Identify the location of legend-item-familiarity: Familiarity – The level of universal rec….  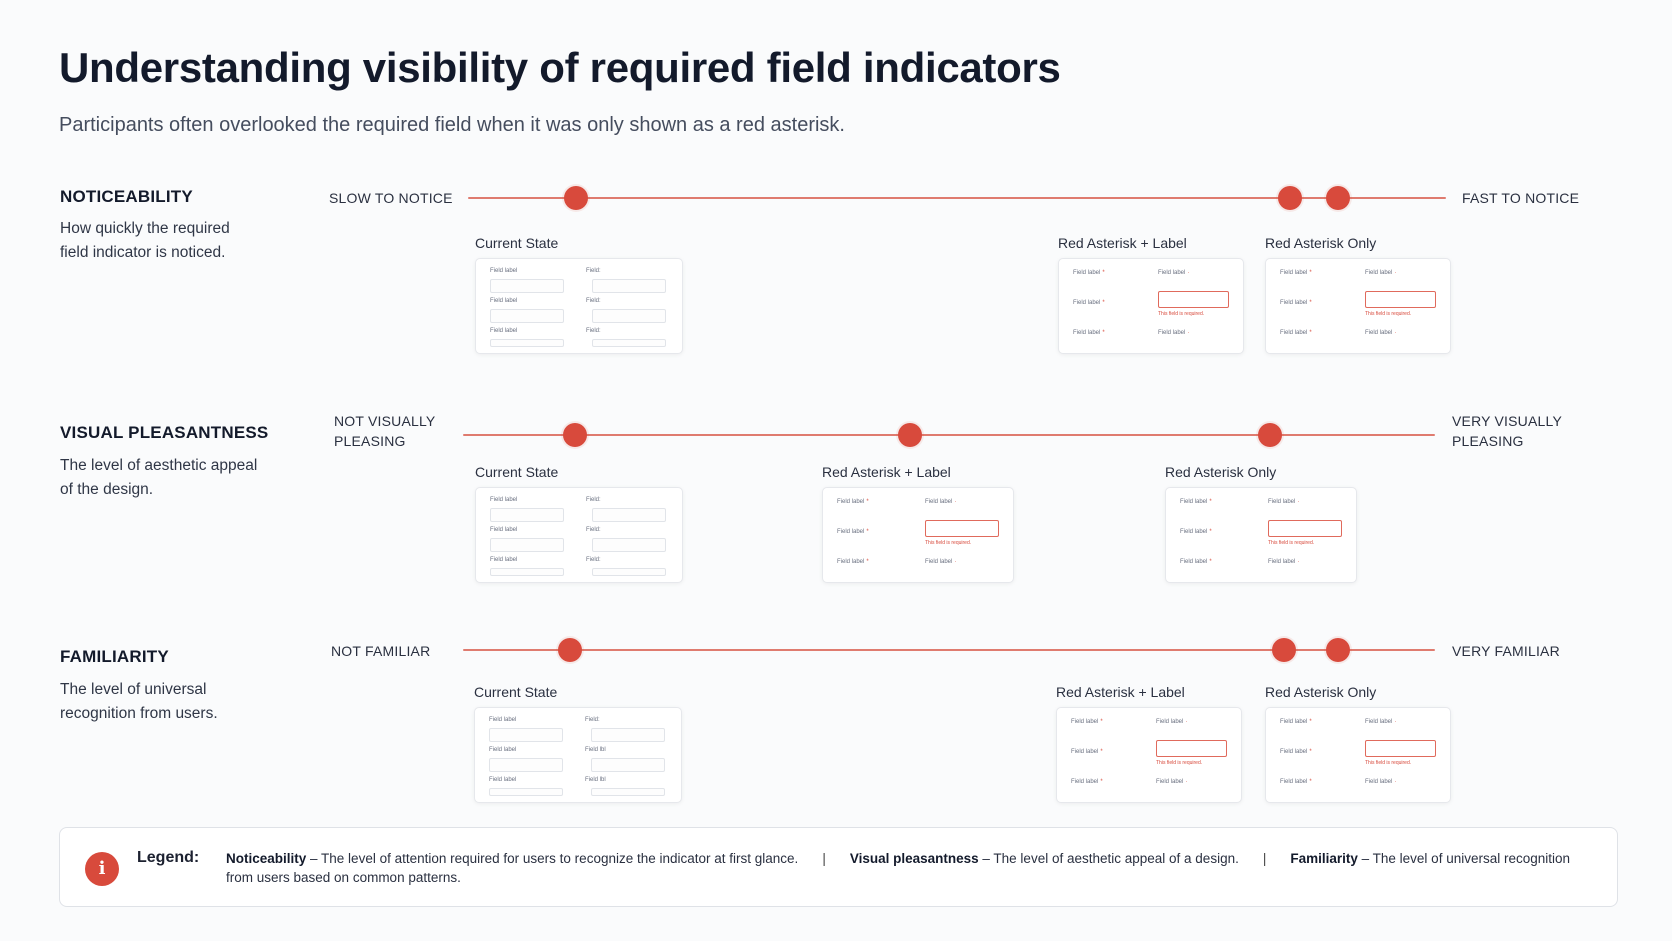
(898, 868).